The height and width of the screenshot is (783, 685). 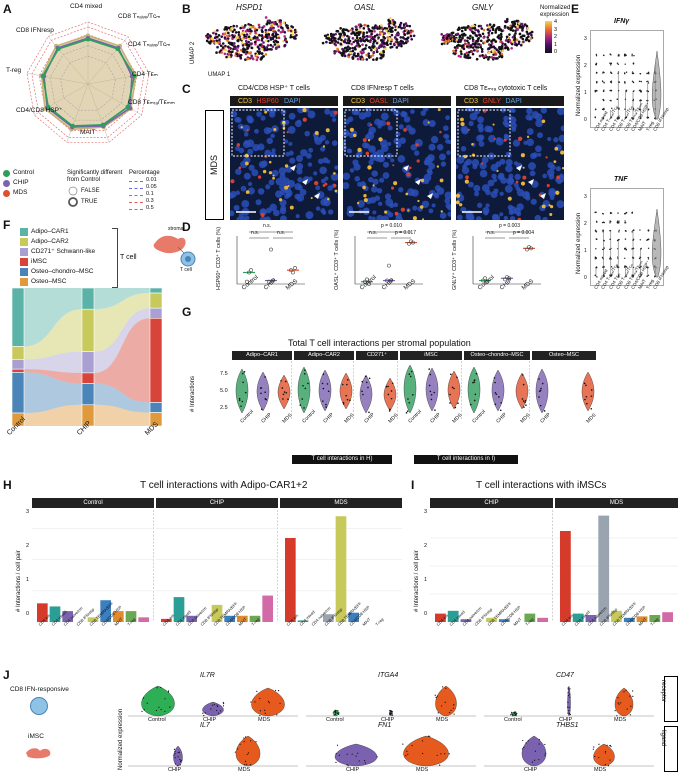 I want to click on umap-colorbar-tick: 4, so click(x=556, y=22).